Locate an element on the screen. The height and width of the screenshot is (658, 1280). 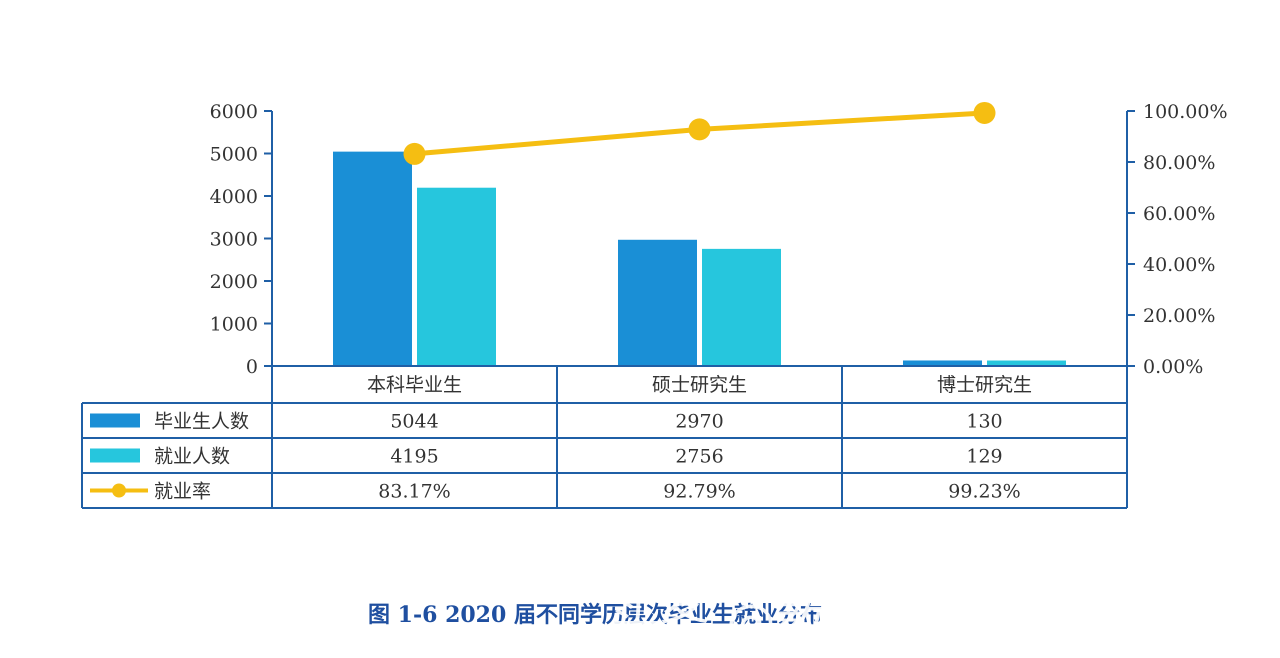
legend-label-2: 就业率 is located at coordinates (182, 492).